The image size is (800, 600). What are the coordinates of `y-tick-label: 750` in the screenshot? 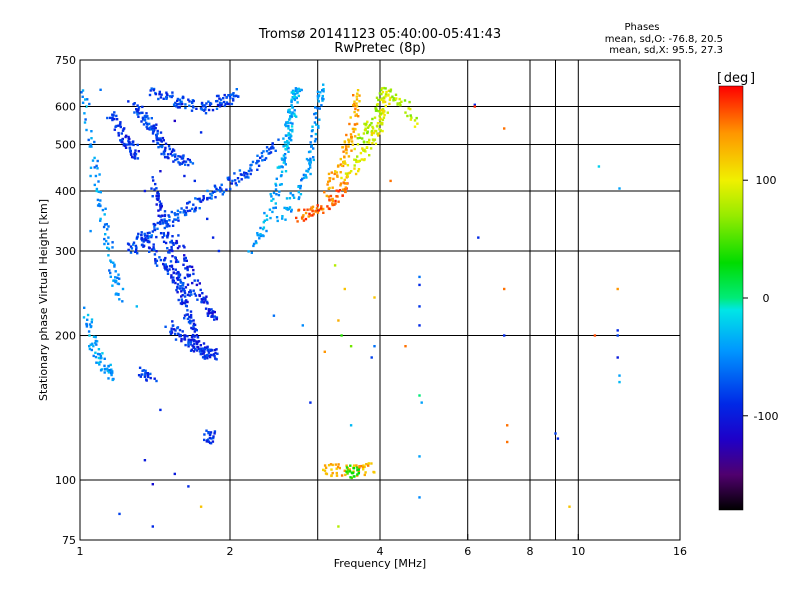 It's located at (65, 60).